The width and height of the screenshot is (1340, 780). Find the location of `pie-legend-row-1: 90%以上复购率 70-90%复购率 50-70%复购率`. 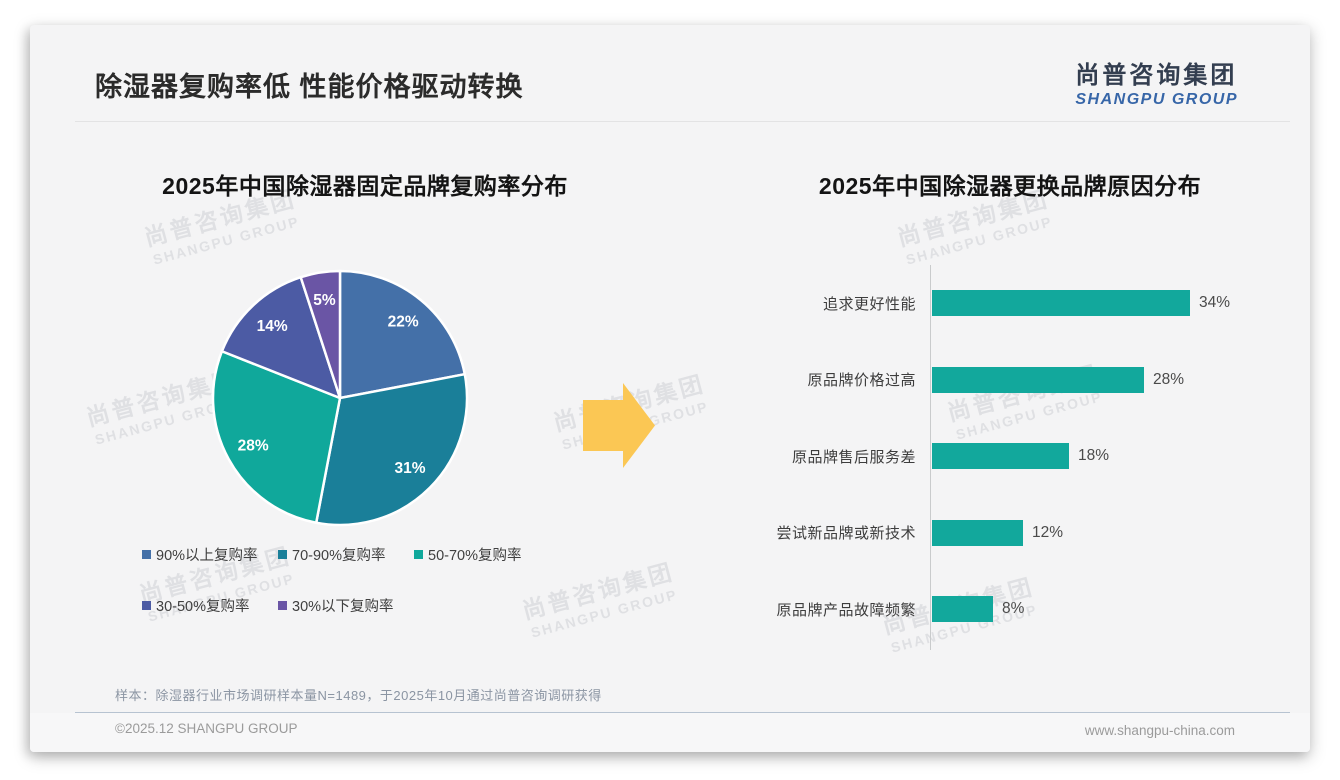

pie-legend-row-1: 90%以上复购率 70-90%复购率 50-70%复购率 is located at coordinates (346, 554).